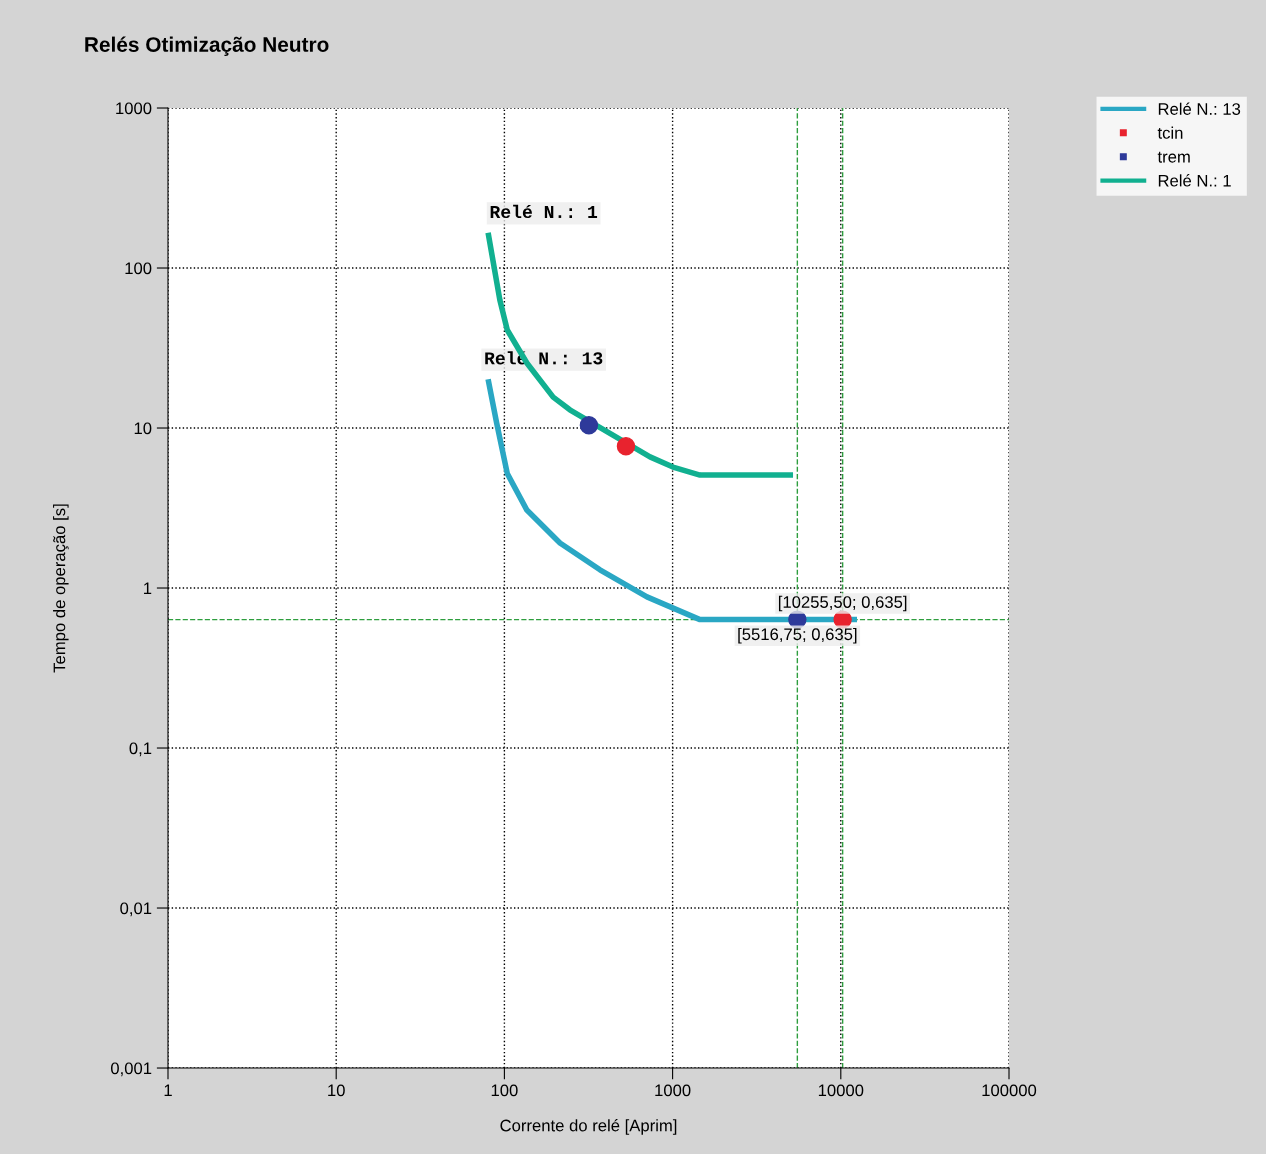 This screenshot has height=1154, width=1266. What do you see at coordinates (136, 909) in the screenshot?
I see `y-tick-label: 0,01` at bounding box center [136, 909].